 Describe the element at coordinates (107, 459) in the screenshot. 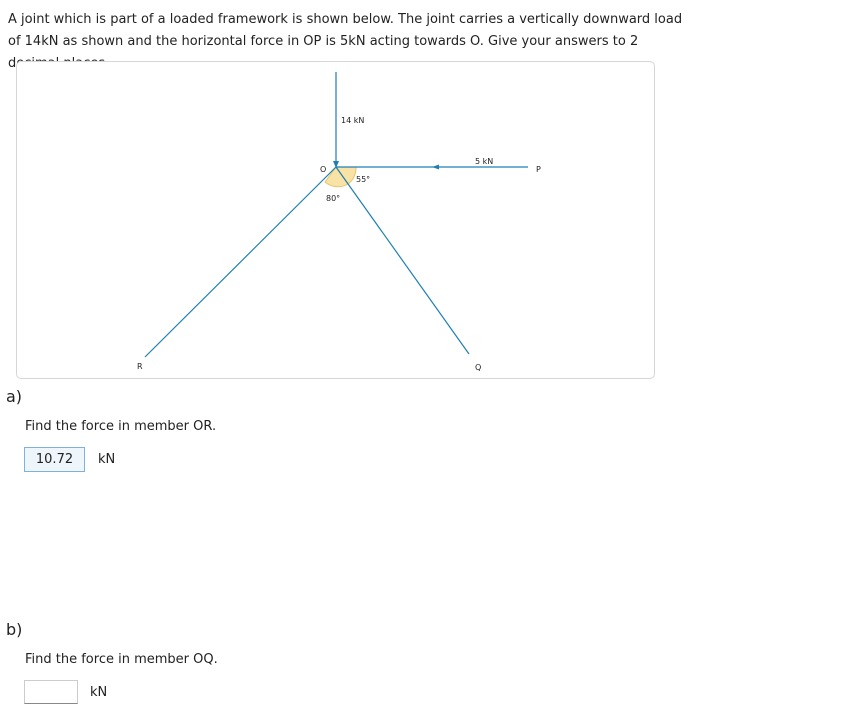

I see `part-a-unit: kN` at that location.